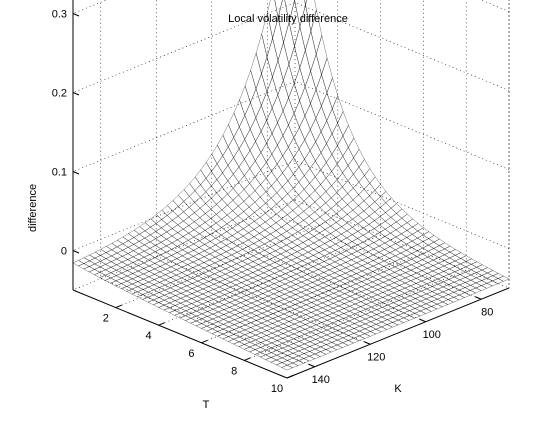 This screenshot has width=560, height=425. What do you see at coordinates (76, 252) in the screenshot?
I see `z-tick` at bounding box center [76, 252].